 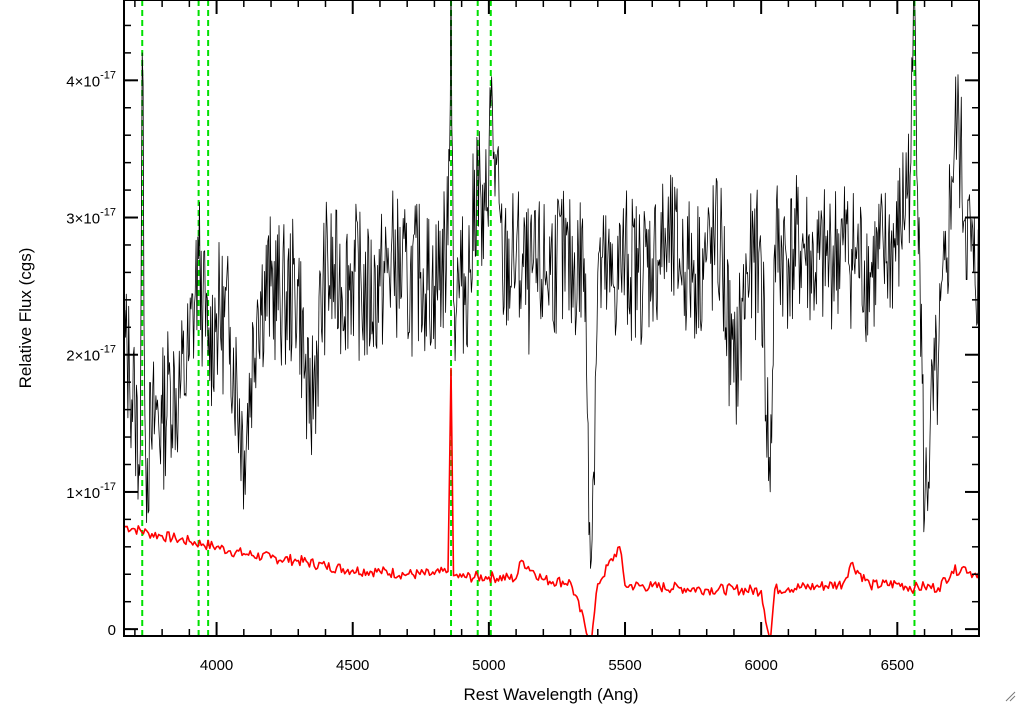 I want to click on y-tick-labels: 0 1×10⁻¹⁷ 2×10⁻¹⁷ 3×10⁻¹⁷ 4×10⁻¹⁷, so click(x=91, y=354).